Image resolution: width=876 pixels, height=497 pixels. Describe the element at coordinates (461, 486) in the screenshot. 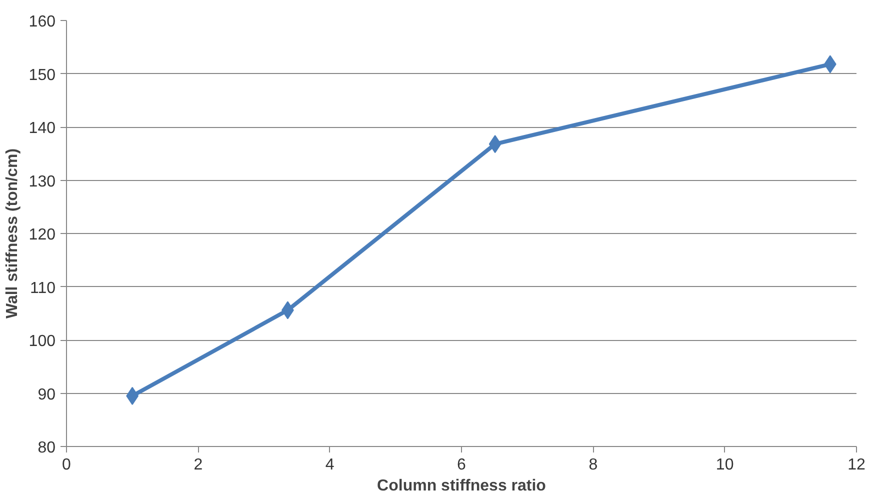

I see `x-axis-title: Column stiffness ratio` at that location.